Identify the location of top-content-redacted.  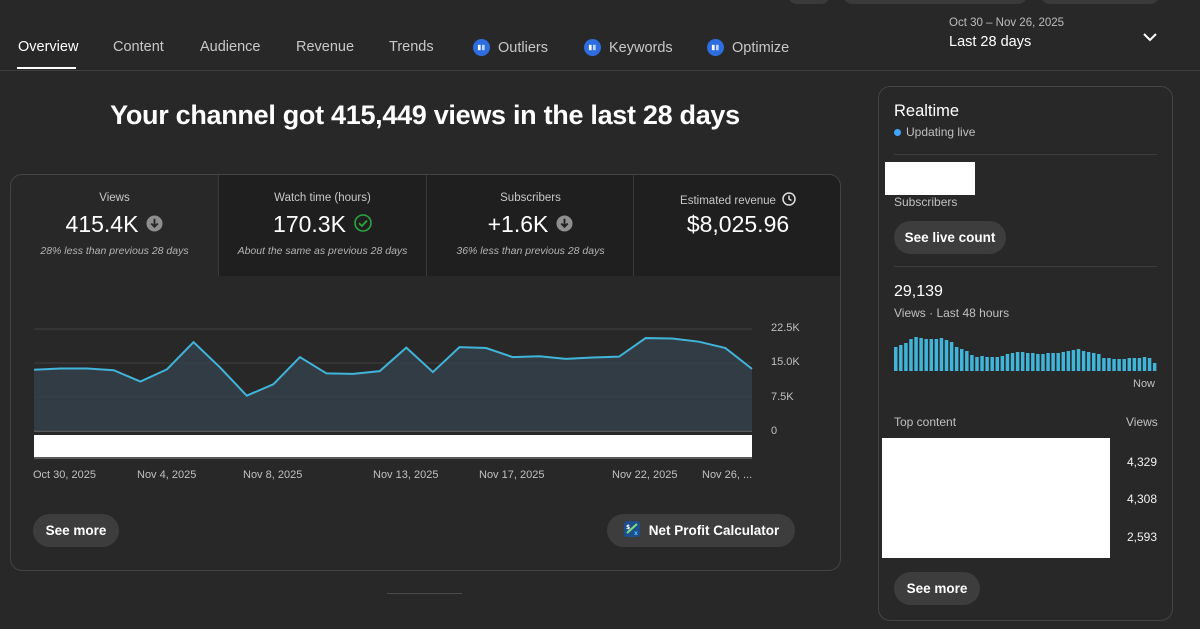
(996, 498).